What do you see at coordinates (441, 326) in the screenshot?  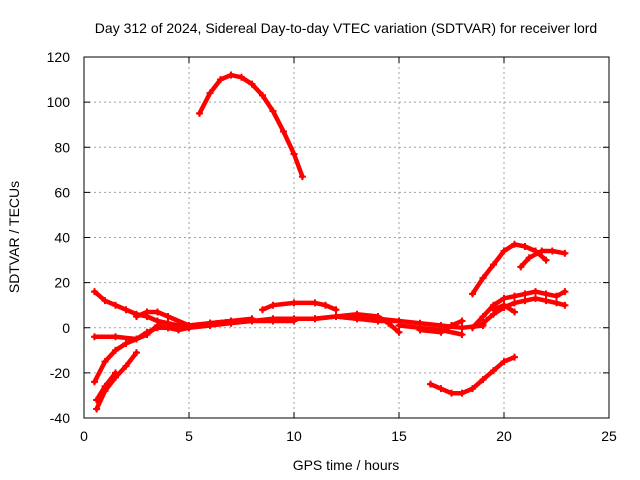 I see `series-arc-k` at bounding box center [441, 326].